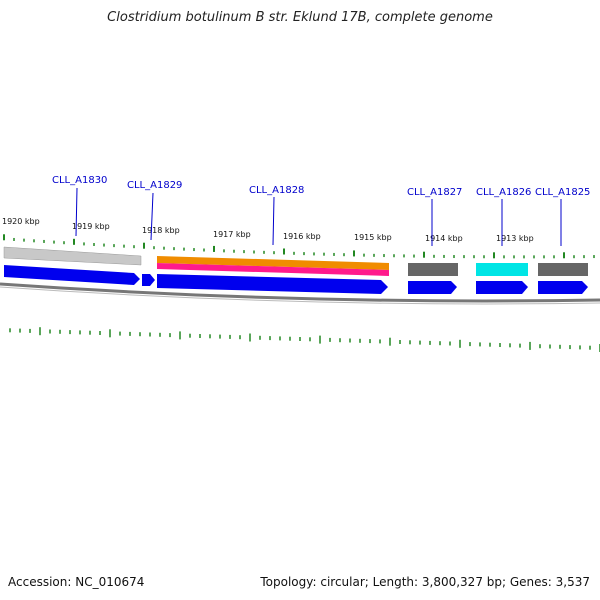  Describe the element at coordinates (232, 234) in the screenshot. I see `scale-label: 1917 kbp` at that location.